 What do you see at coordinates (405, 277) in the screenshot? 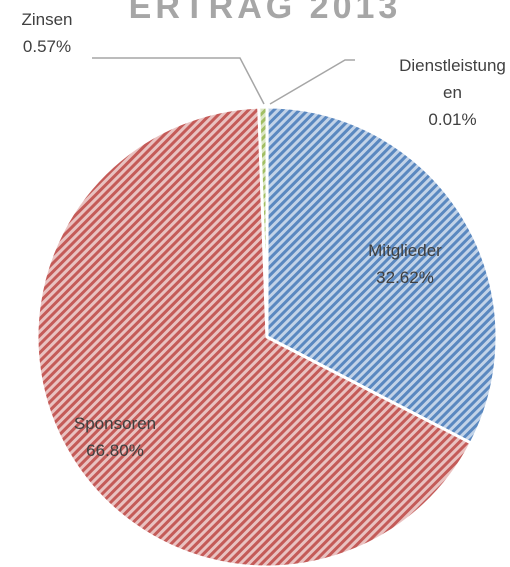
I see `value-label: 32.62%` at bounding box center [405, 277].